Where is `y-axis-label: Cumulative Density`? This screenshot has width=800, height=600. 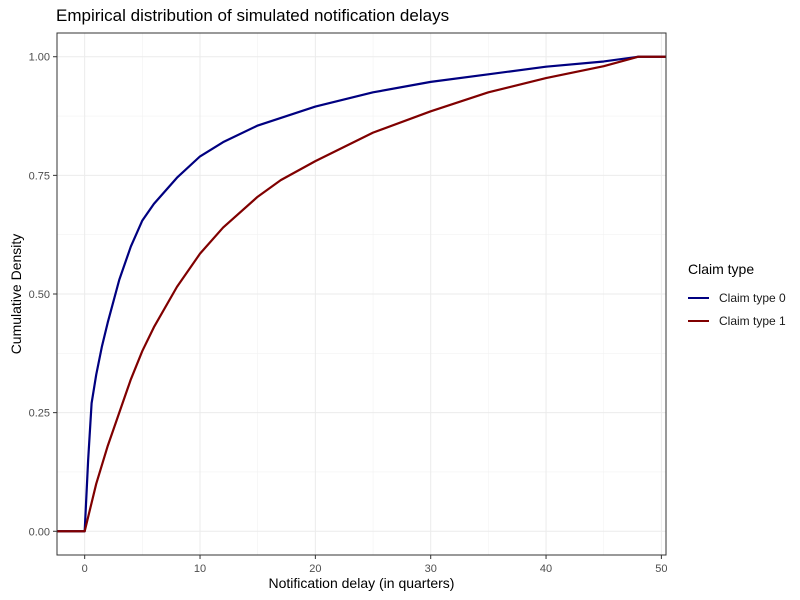
y-axis-label: Cumulative Density is located at coordinates (16, 294).